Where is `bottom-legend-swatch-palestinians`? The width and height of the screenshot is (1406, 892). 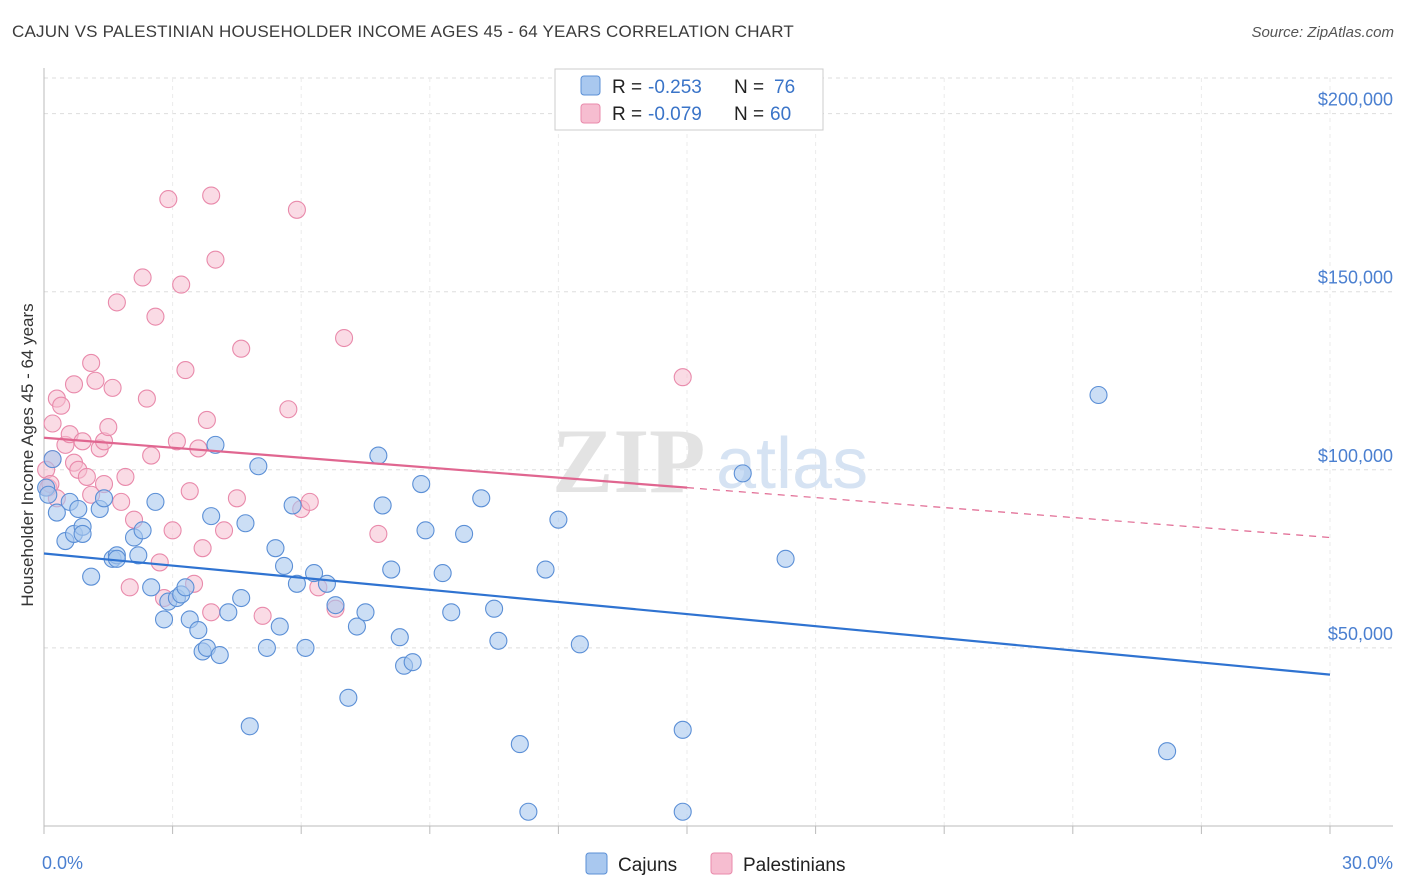 bottom-legend-swatch-palestinians is located at coordinates (721, 863).